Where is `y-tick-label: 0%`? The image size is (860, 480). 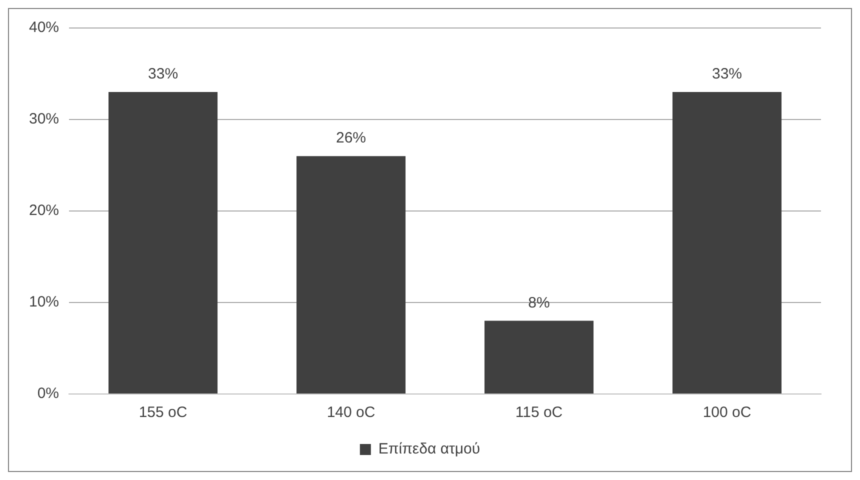 y-tick-label: 0% is located at coordinates (48, 393).